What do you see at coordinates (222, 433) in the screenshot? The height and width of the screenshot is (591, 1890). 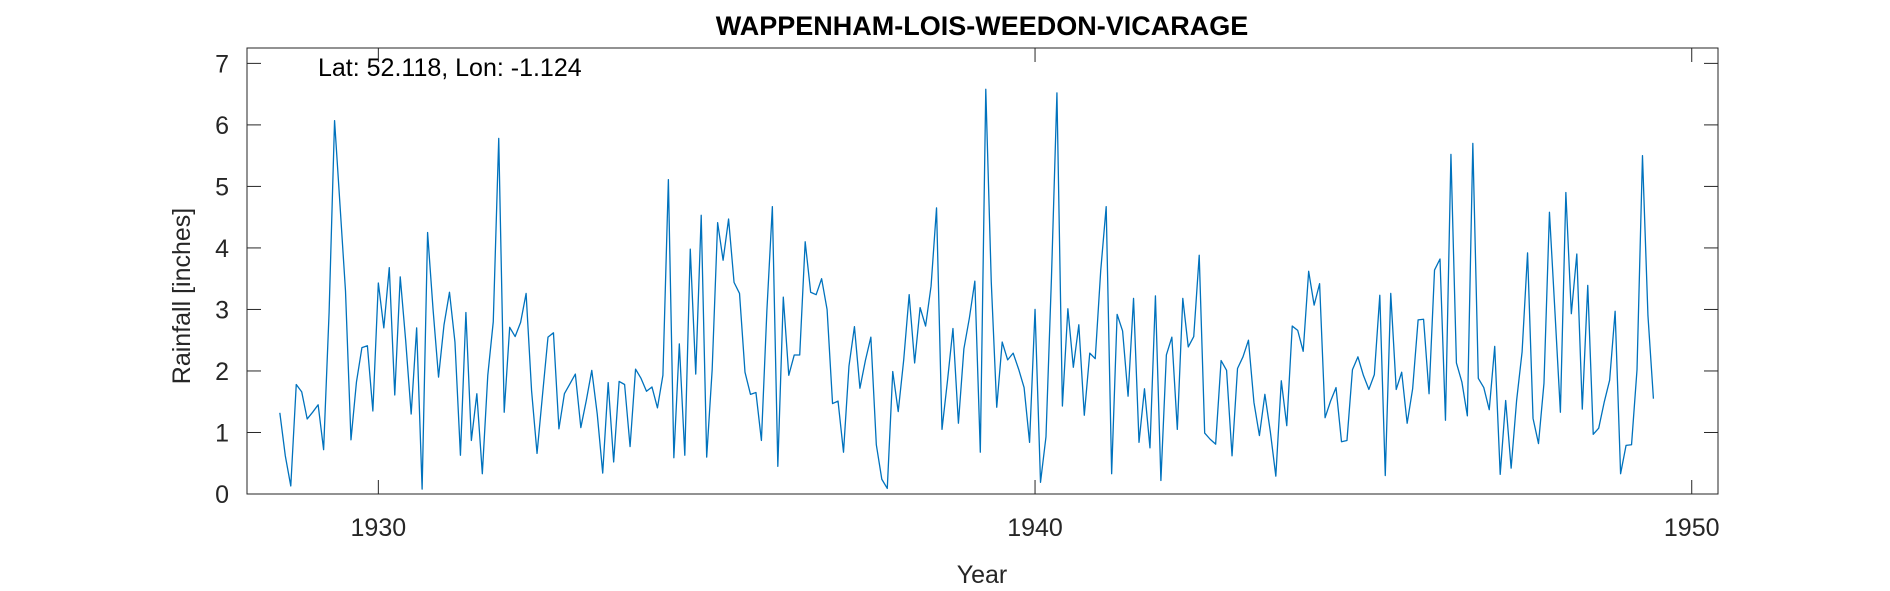 I see `y-tick-label: 1` at bounding box center [222, 433].